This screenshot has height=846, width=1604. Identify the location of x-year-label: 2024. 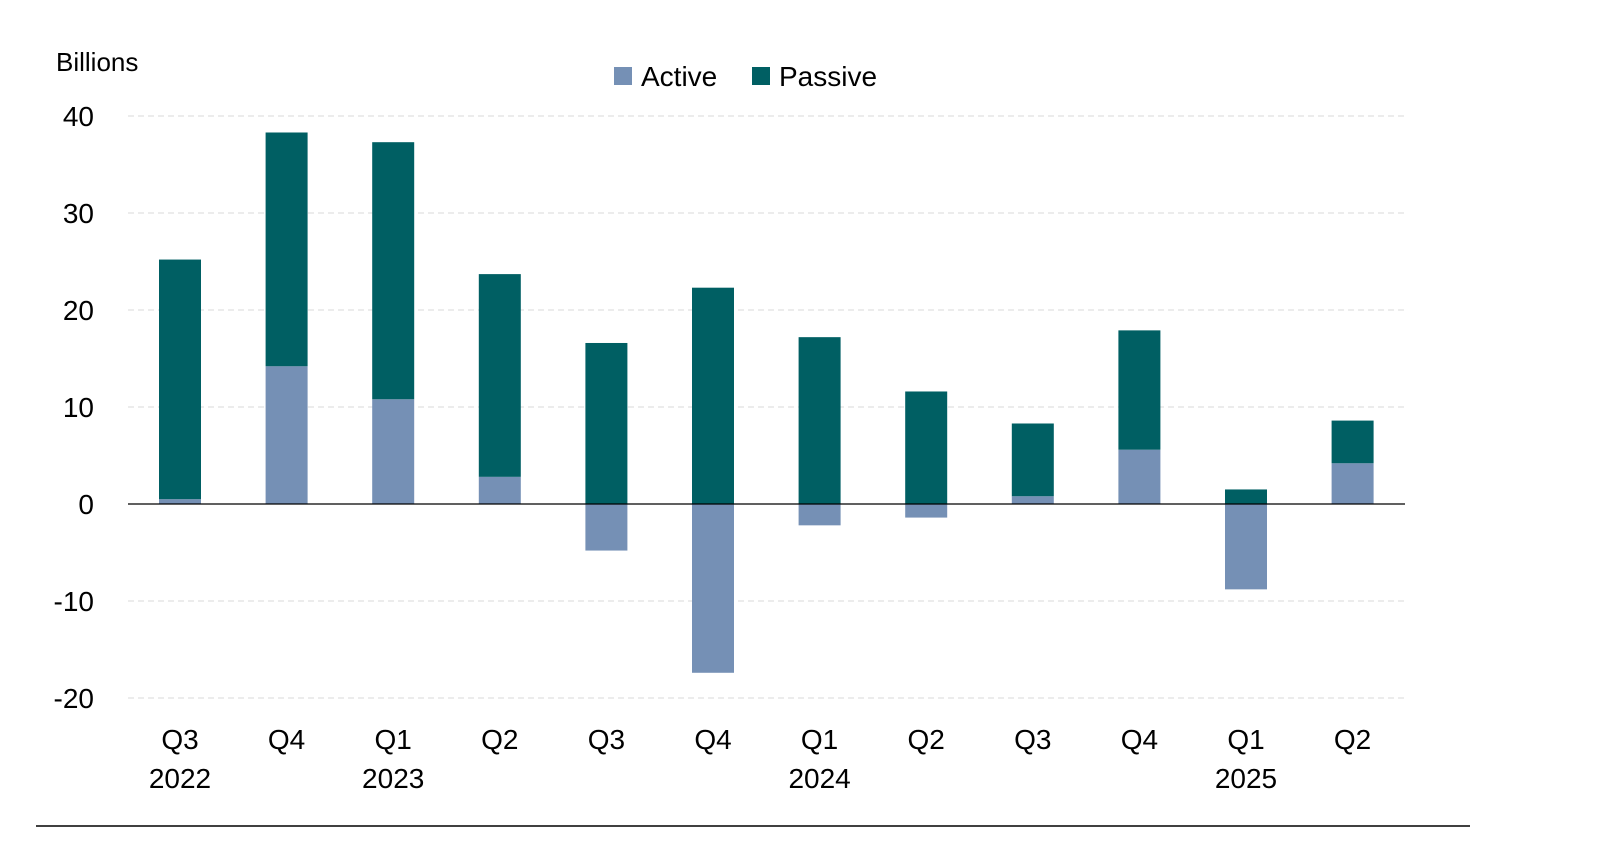
(819, 778).